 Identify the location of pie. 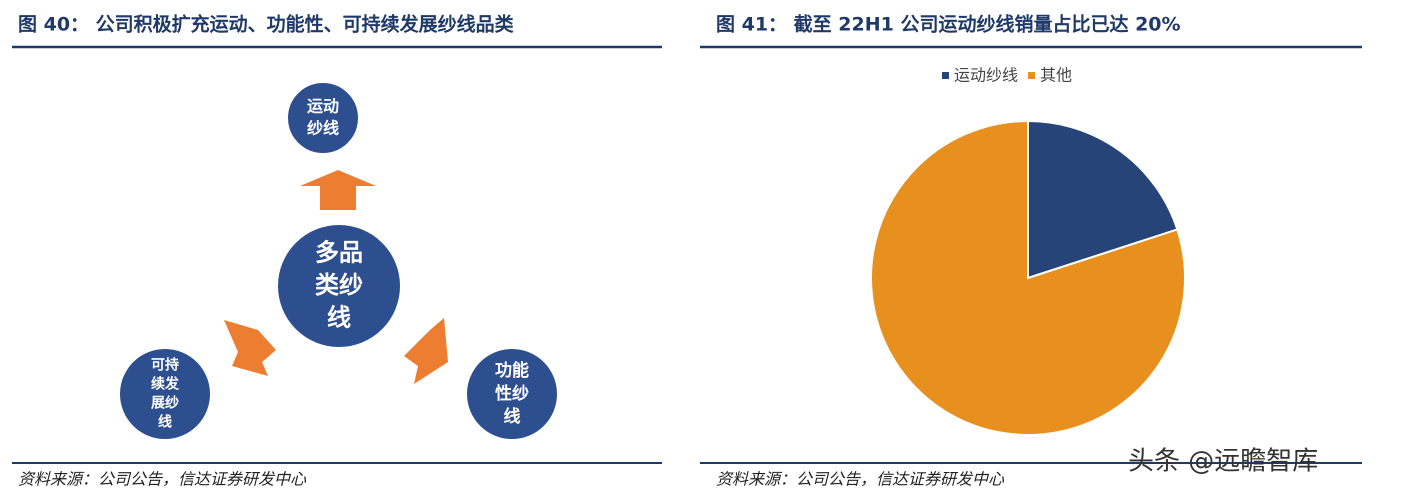
(1028, 277).